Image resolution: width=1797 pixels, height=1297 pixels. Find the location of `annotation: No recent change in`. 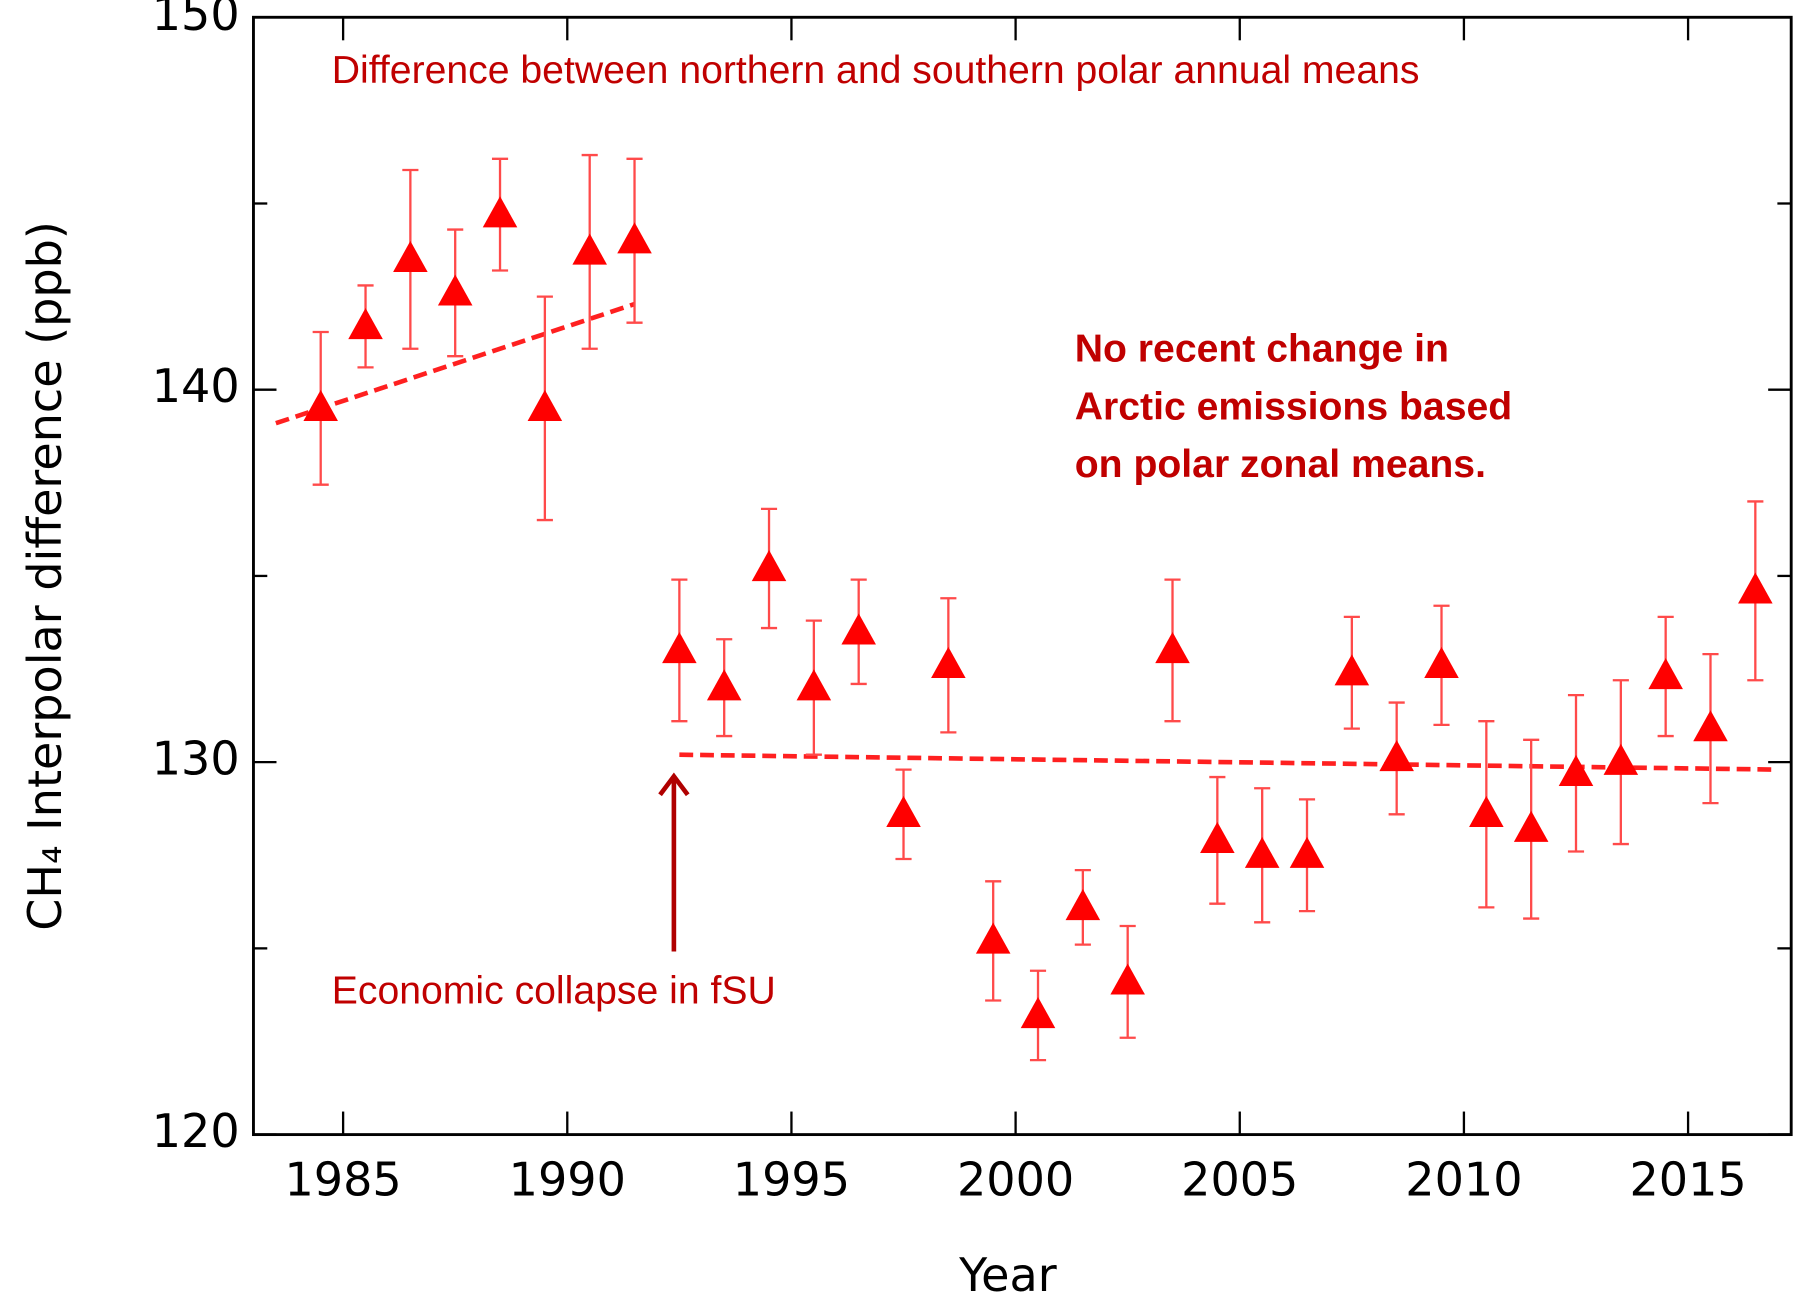

annotation: No recent change in is located at coordinates (1262, 349).